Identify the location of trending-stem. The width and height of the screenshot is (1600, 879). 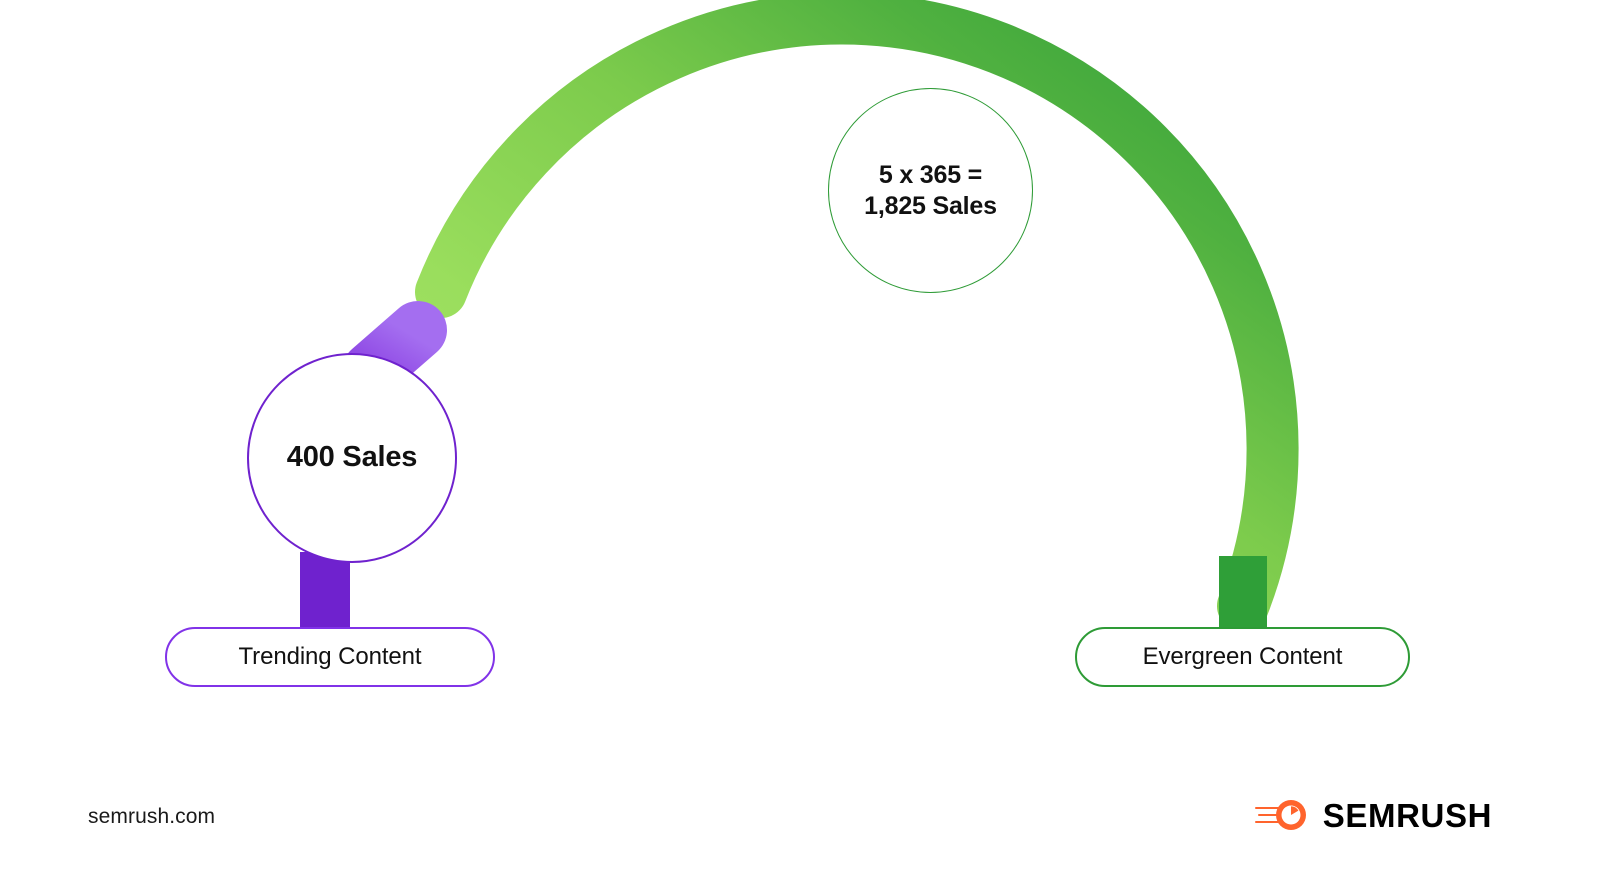
(325, 590).